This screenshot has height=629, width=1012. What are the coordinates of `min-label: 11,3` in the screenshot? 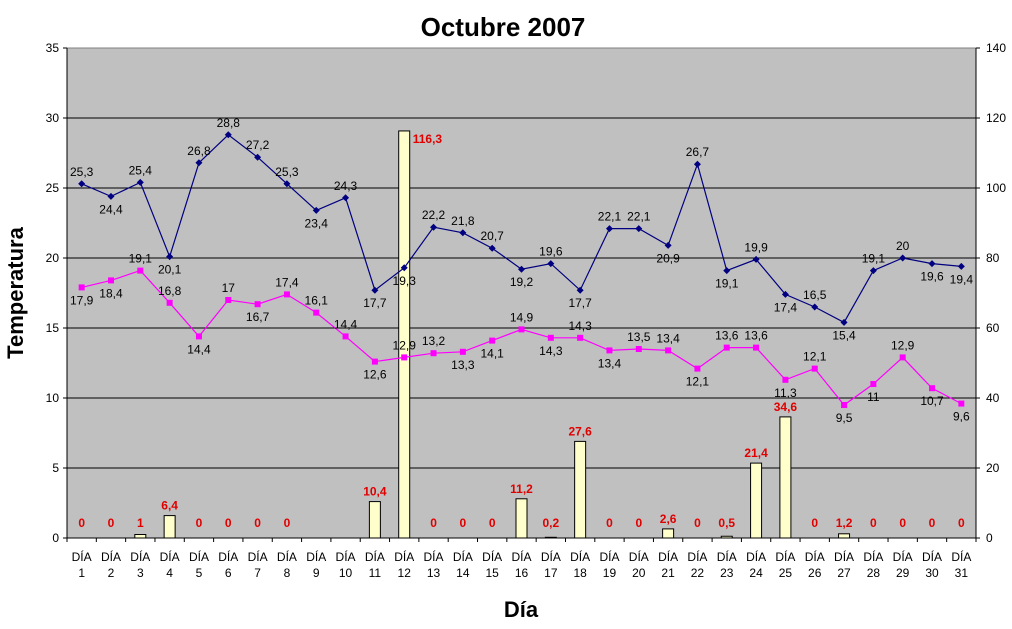 It's located at (785, 393).